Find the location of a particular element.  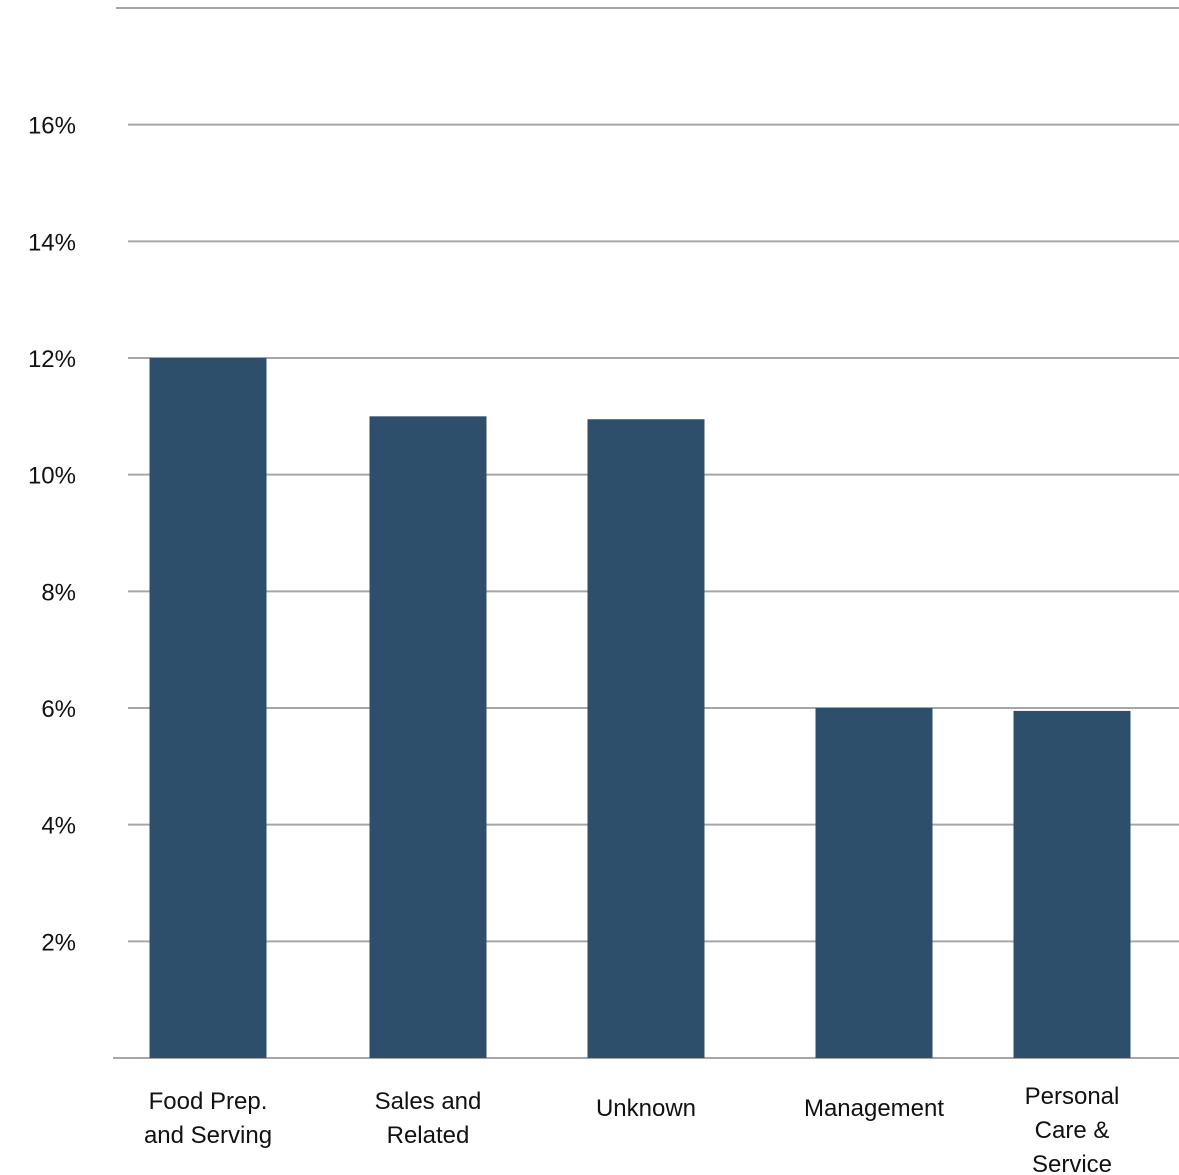

x-category-label: Personal is located at coordinates (1072, 1096).